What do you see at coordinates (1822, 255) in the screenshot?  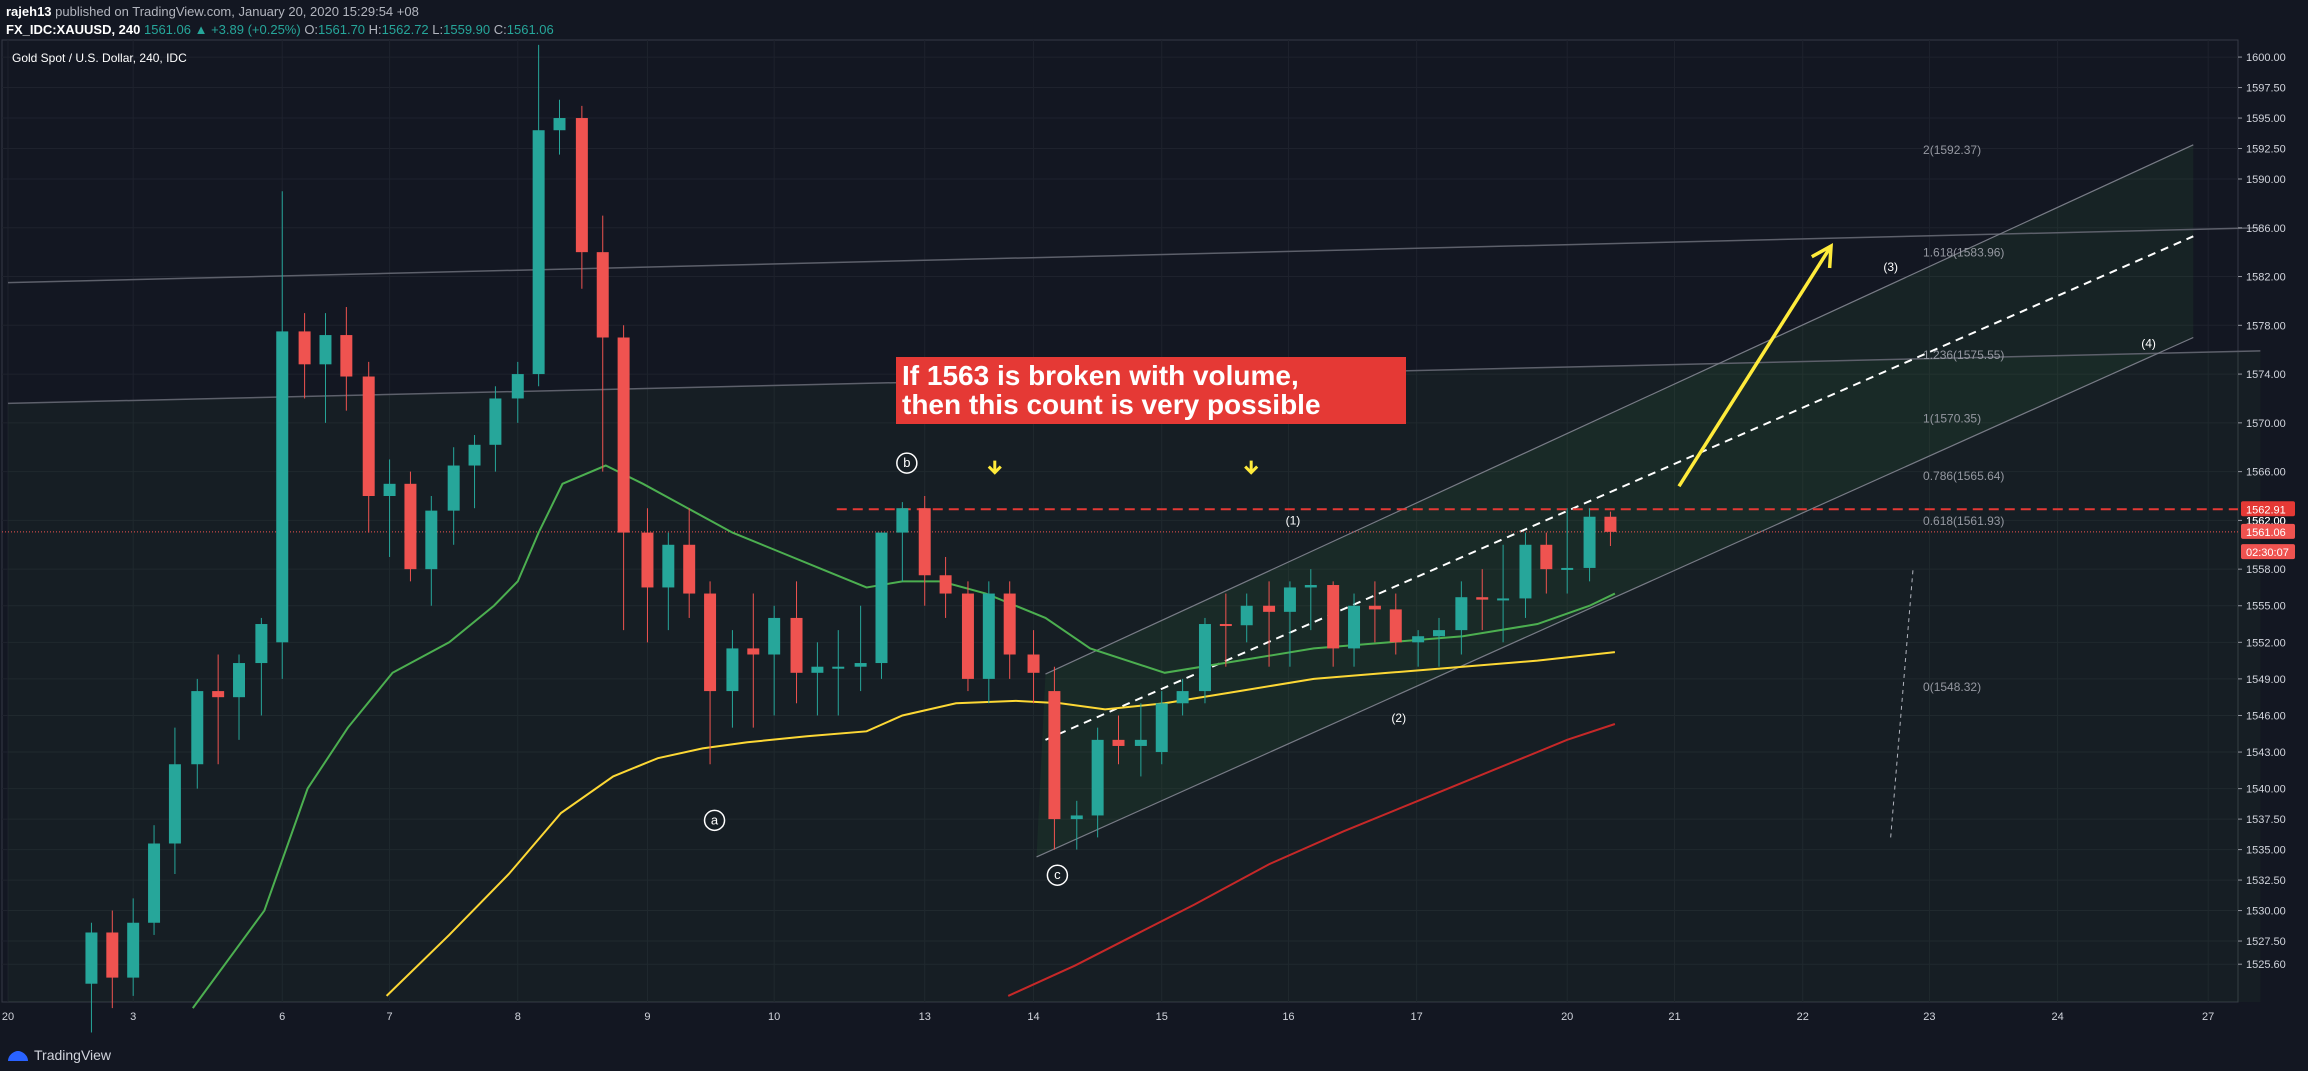 I see `projection-arrowhead` at bounding box center [1822, 255].